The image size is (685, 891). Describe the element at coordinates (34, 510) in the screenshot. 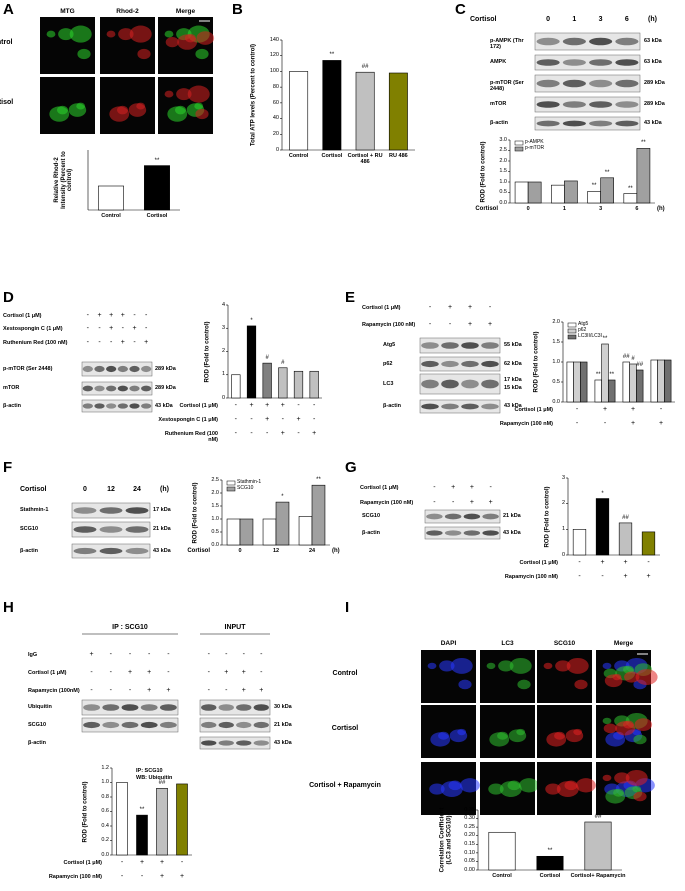

I see `blot-label: Stathmin-1` at that location.